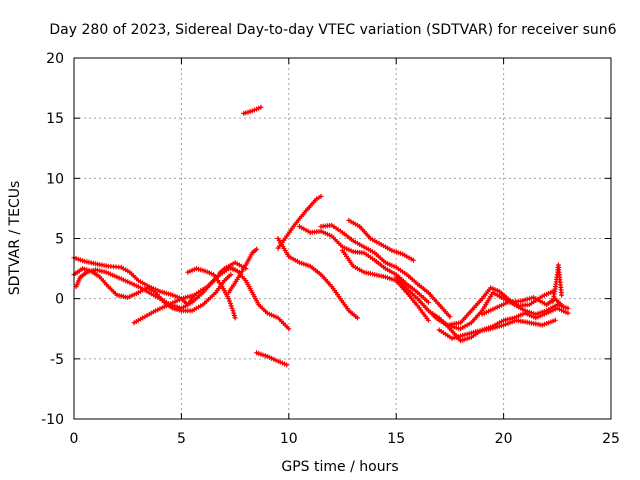 The width and height of the screenshot is (640, 480). Describe the element at coordinates (339, 467) in the screenshot. I see `x-axis-label: GPS time / hours` at that location.